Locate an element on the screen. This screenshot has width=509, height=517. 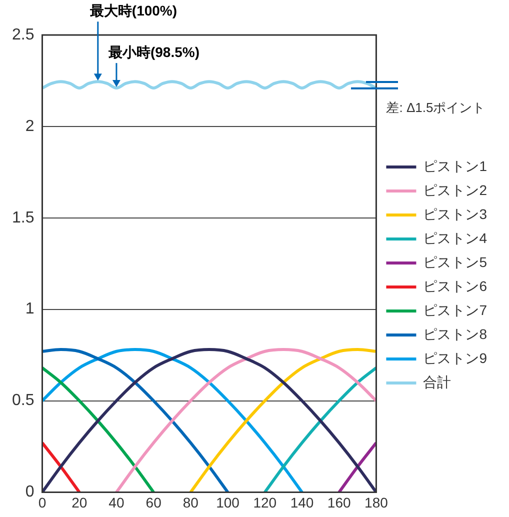
x-tick-label: 0 is located at coordinates (42, 502).